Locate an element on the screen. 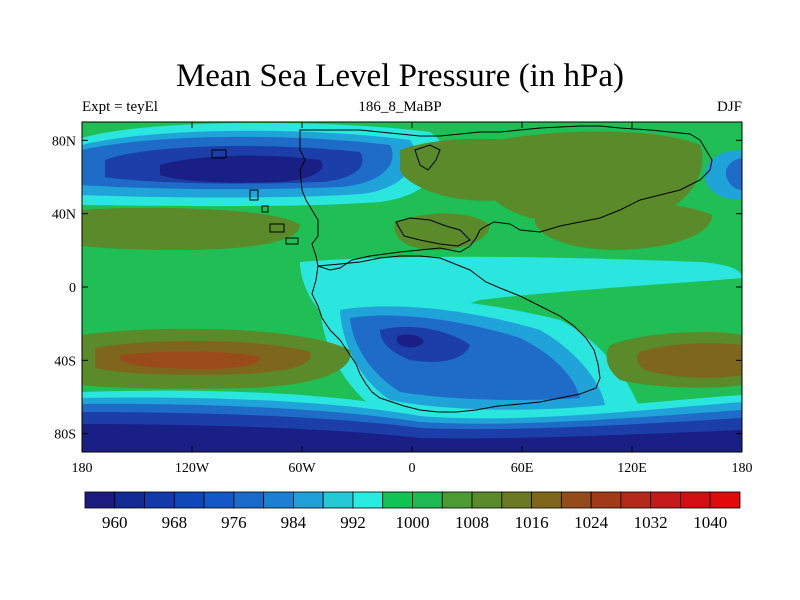  x-tick-label: 120W is located at coordinates (192, 468).